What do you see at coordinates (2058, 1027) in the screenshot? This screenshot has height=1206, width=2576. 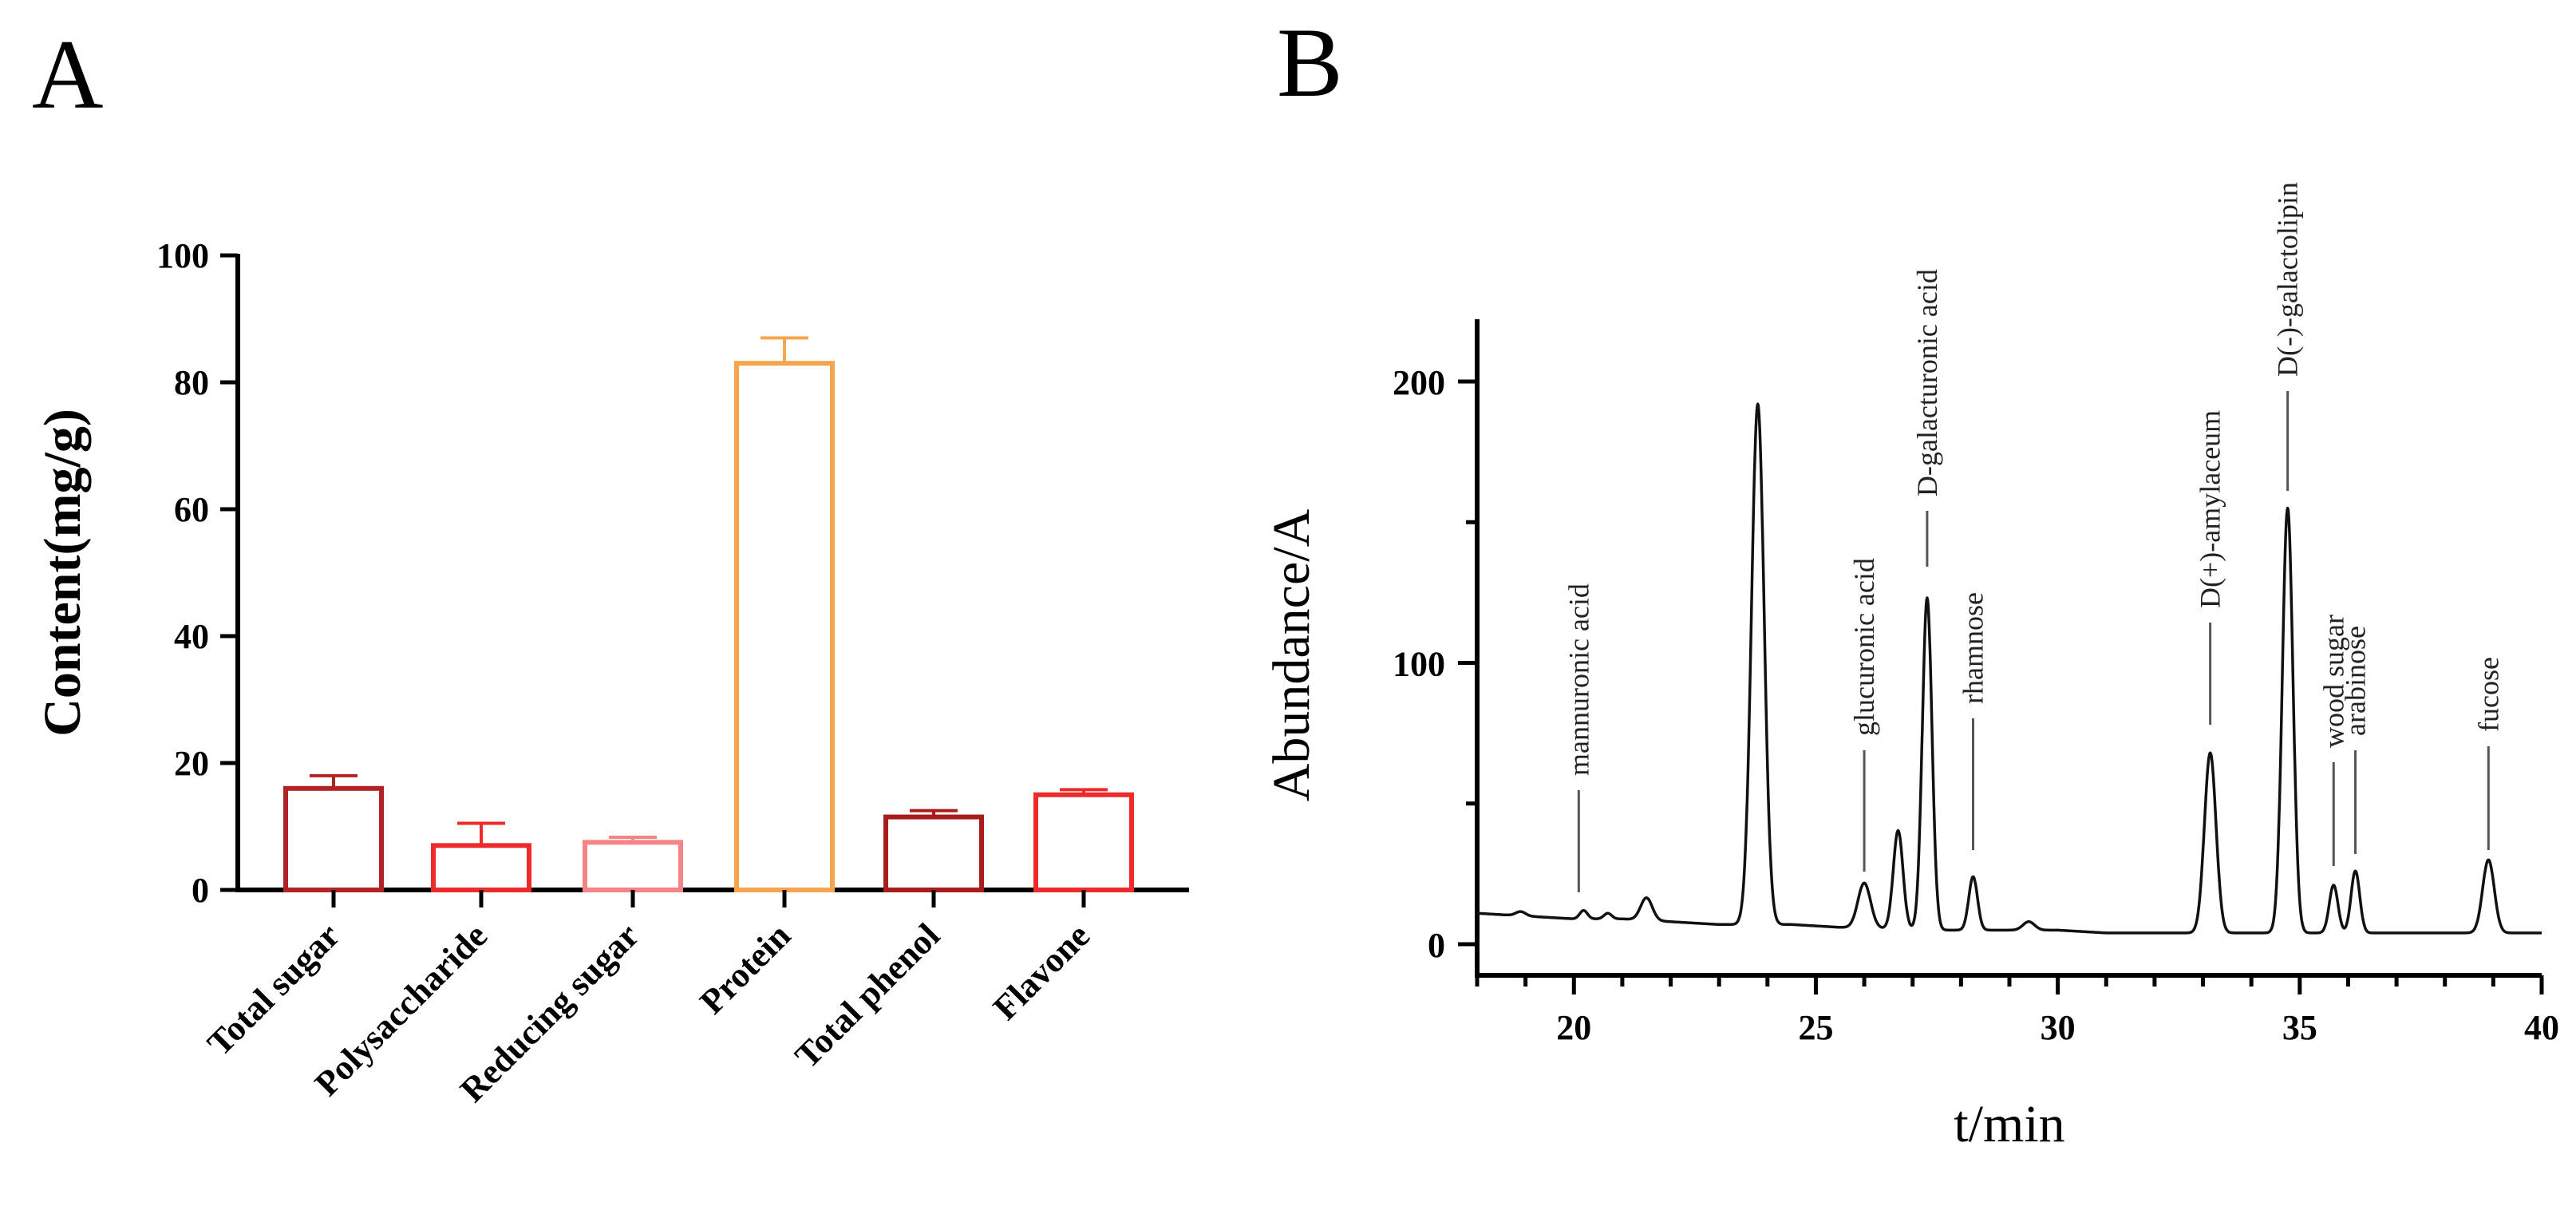 I see `x-tick-label: 30` at bounding box center [2058, 1027].